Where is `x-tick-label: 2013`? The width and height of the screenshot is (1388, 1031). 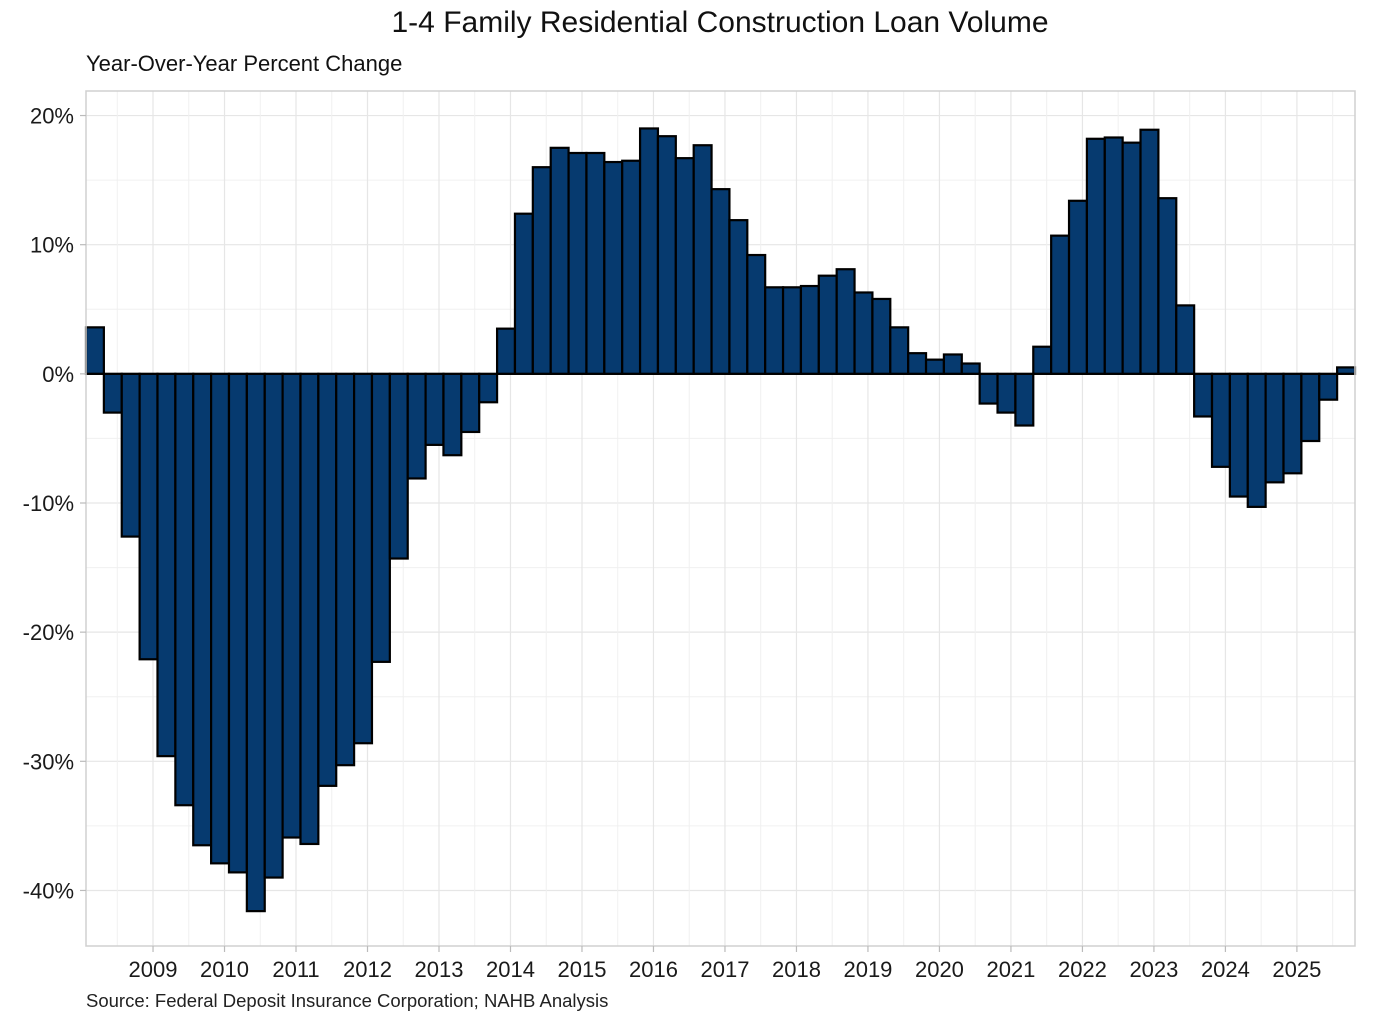
x-tick-label: 2013 is located at coordinates (439, 969).